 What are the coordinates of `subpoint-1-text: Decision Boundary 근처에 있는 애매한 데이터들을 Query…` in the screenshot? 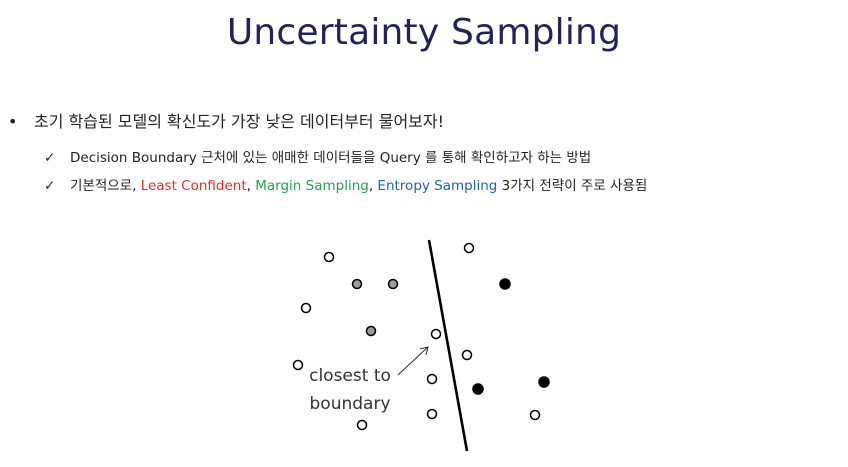 It's located at (331, 158).